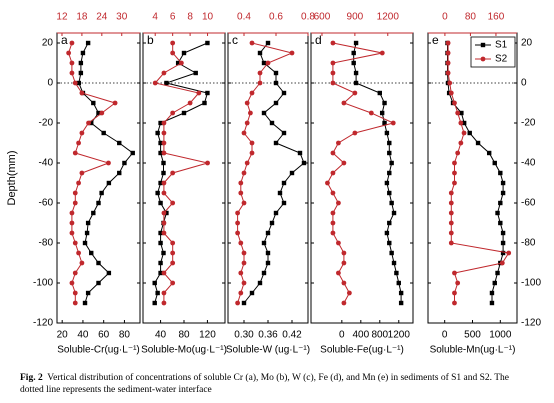 This screenshot has width=554, height=403. What do you see at coordinates (12, 177) in the screenshot?
I see `y-axis-label: Depth(mm)` at bounding box center [12, 177].